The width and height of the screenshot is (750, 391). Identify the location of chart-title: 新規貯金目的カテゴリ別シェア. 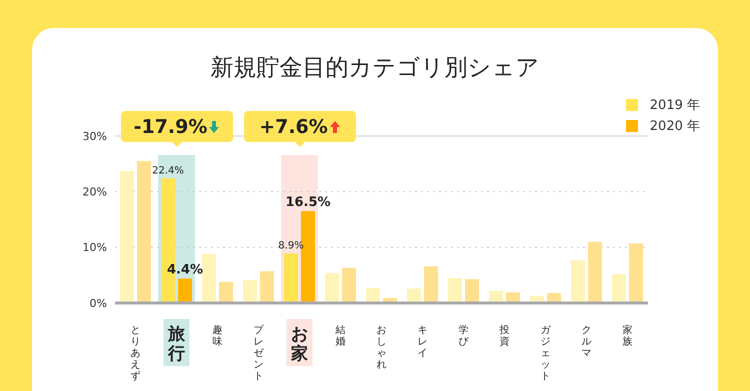
(375, 68).